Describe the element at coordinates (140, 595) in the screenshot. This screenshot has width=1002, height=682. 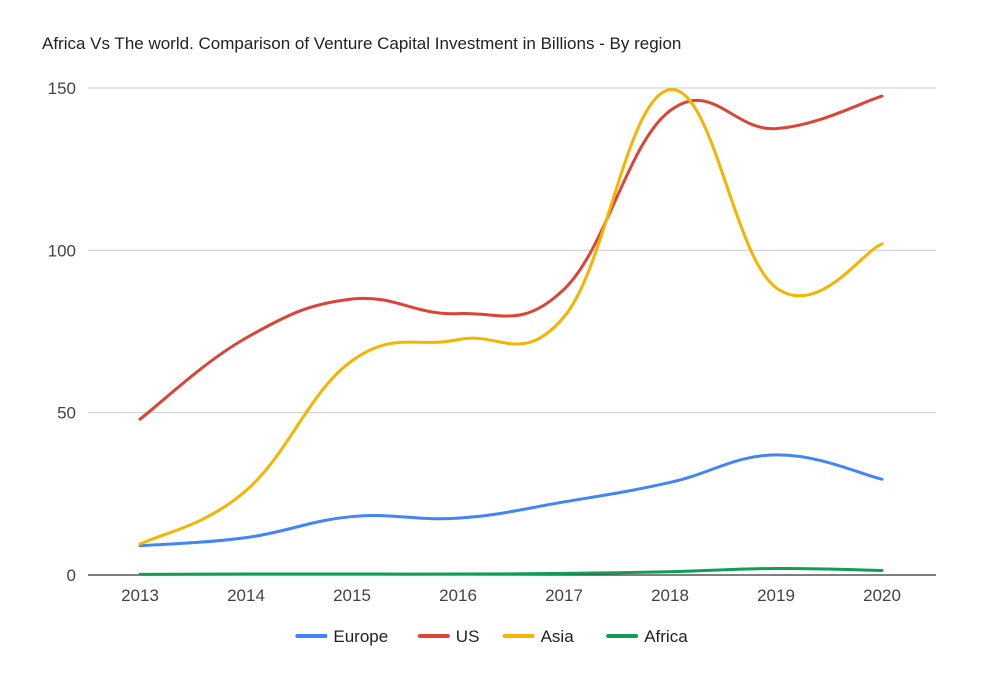
I see `x-tick-label: 2013` at that location.